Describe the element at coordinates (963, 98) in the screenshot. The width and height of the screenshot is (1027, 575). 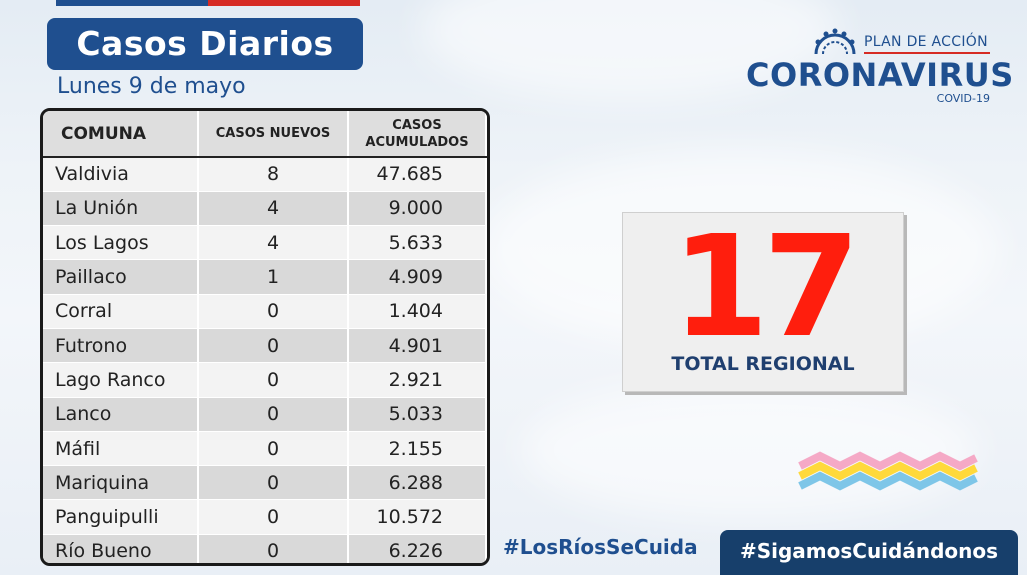
I see `logo-covid-text: COVID-19` at that location.